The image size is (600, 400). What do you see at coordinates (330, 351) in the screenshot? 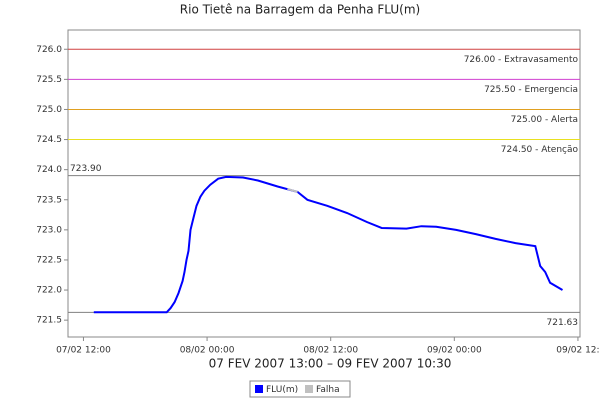
I see `x-tick-label: 08/02 12:00` at bounding box center [330, 351].